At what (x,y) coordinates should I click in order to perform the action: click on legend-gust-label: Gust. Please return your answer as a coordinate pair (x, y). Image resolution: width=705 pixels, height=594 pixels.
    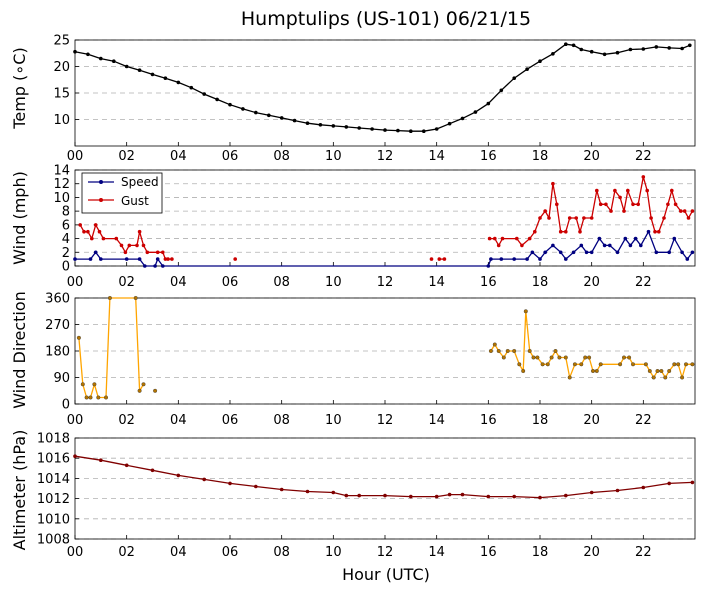
    Looking at the image, I should click on (135, 201).